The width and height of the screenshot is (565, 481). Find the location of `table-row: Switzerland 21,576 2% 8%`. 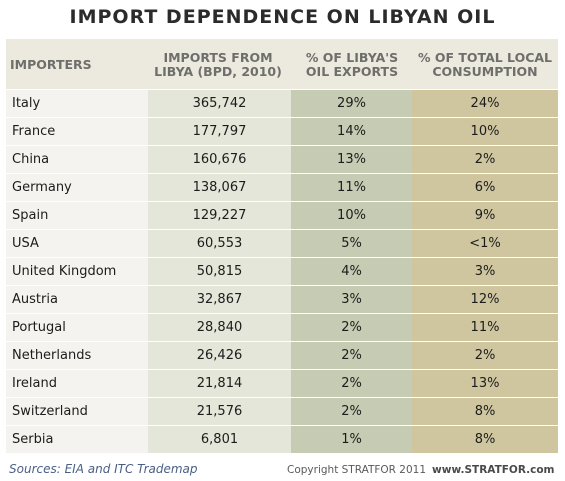

table-row: Switzerland 21,576 2% 8% is located at coordinates (282, 411).